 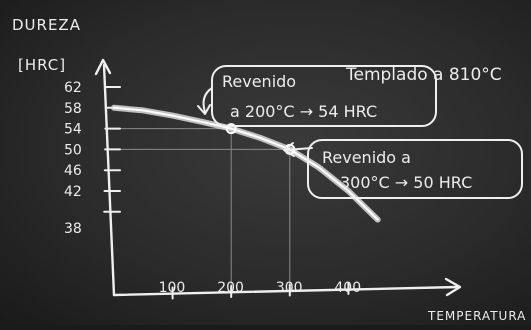 What do you see at coordinates (230, 288) in the screenshot?
I see `x-tick-label: 200` at bounding box center [230, 288].